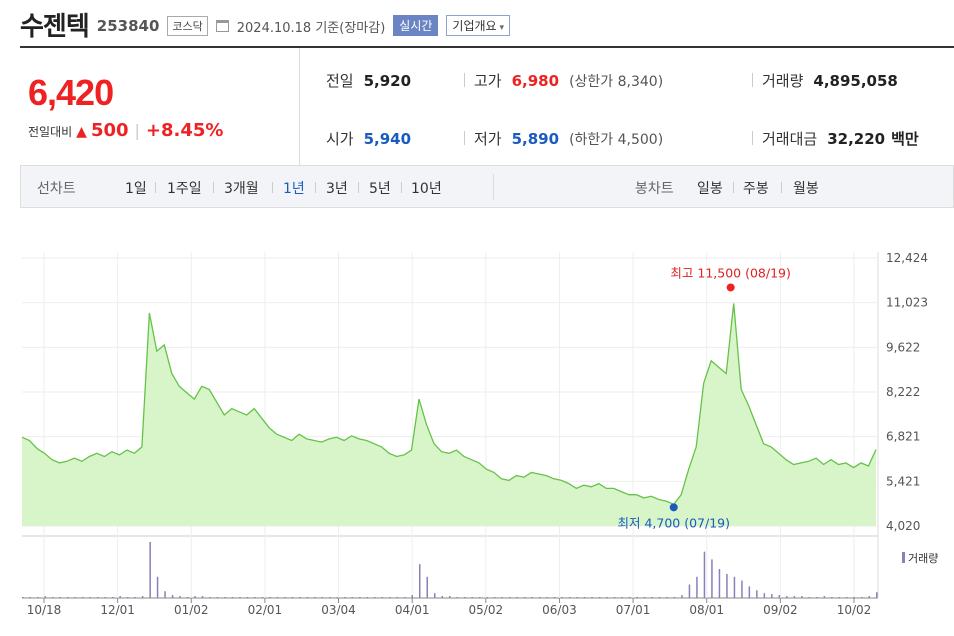 The height and width of the screenshot is (636, 954). Describe the element at coordinates (311, 28) in the screenshot. I see `quote-date: 2024.10.18 기준(장마감)` at that location.